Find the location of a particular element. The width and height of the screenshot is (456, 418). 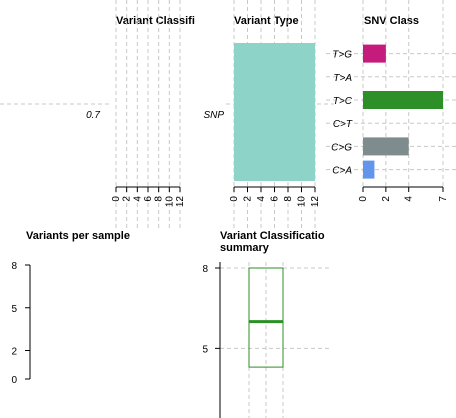

summary-tick-label: 8 is located at coordinates (205, 269).